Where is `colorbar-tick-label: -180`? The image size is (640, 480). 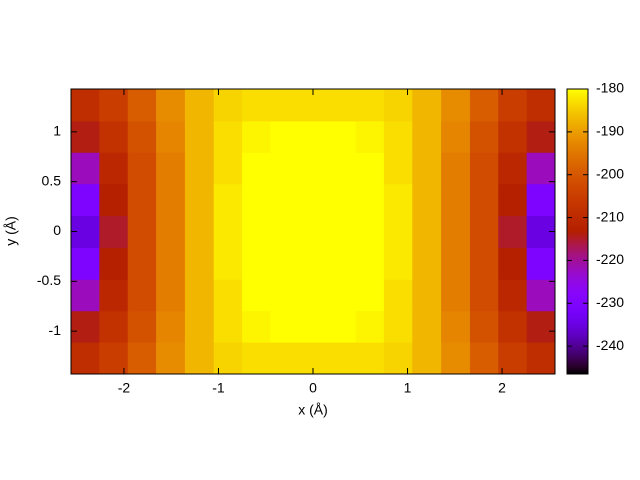 colorbar-tick-label: -180 is located at coordinates (610, 88).